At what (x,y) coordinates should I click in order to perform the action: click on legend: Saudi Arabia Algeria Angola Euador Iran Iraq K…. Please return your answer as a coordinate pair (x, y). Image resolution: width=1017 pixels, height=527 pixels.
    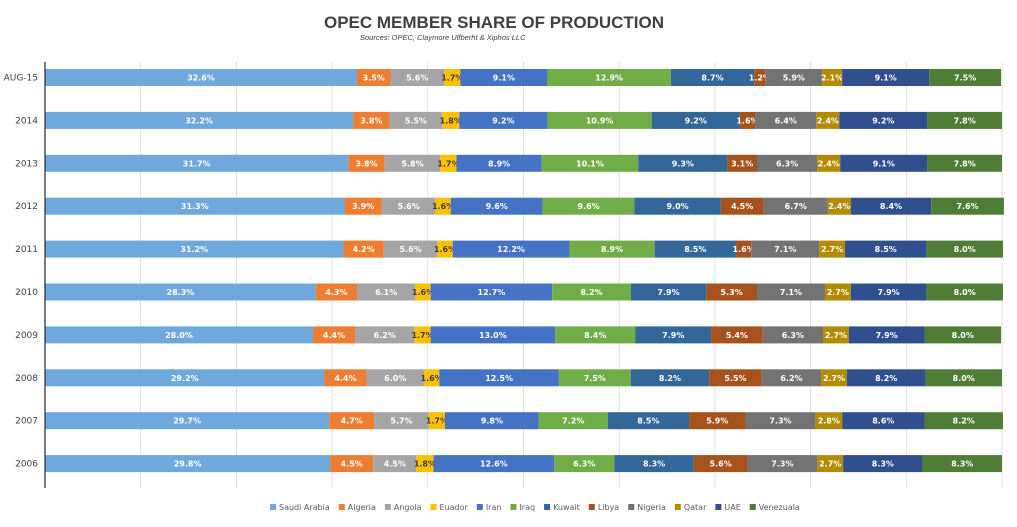
    Looking at the image, I should click on (535, 507).